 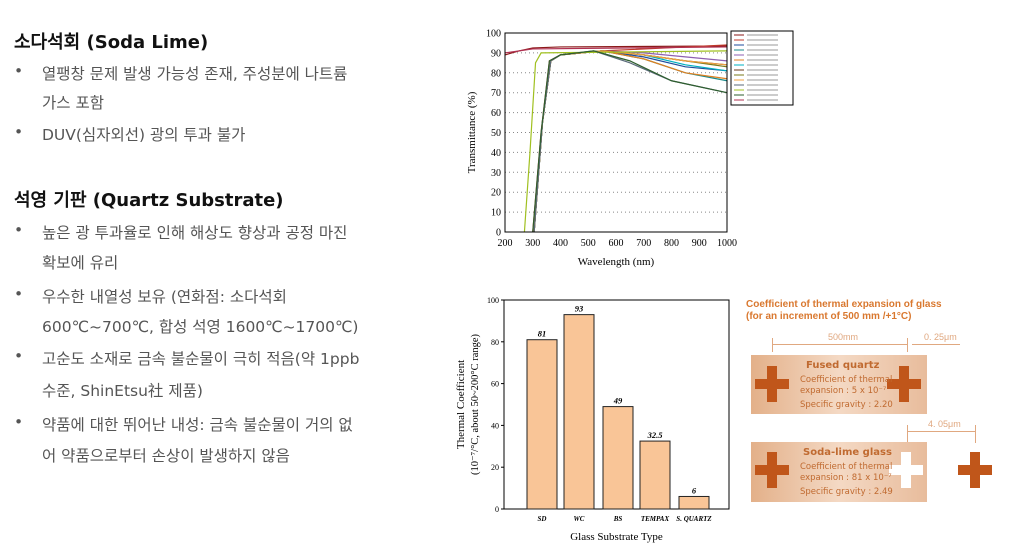 What do you see at coordinates (588, 243) in the screenshot?
I see `x-tick-label: 500` at bounding box center [588, 243].